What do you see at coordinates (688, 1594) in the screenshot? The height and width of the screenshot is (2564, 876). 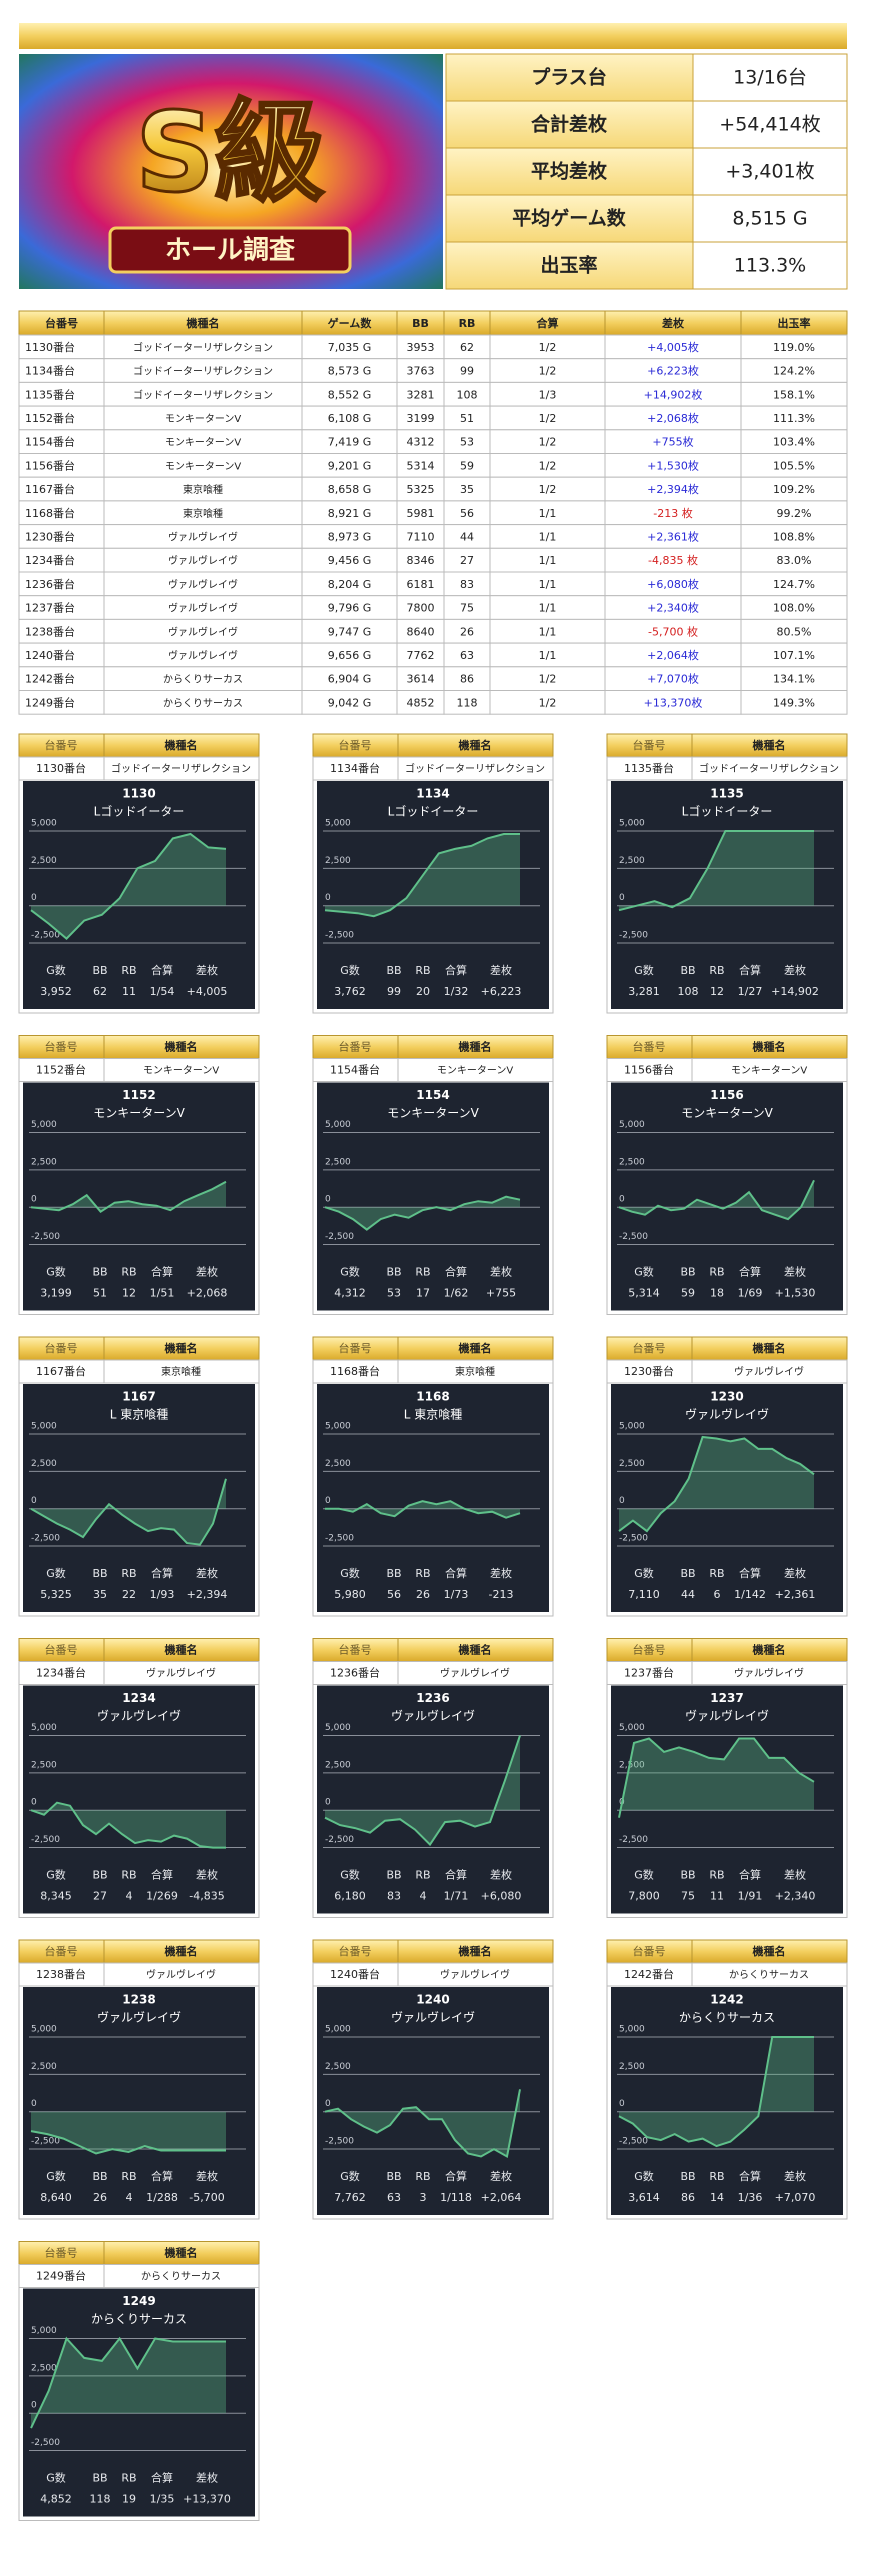 I see `stat-value: 44` at bounding box center [688, 1594].